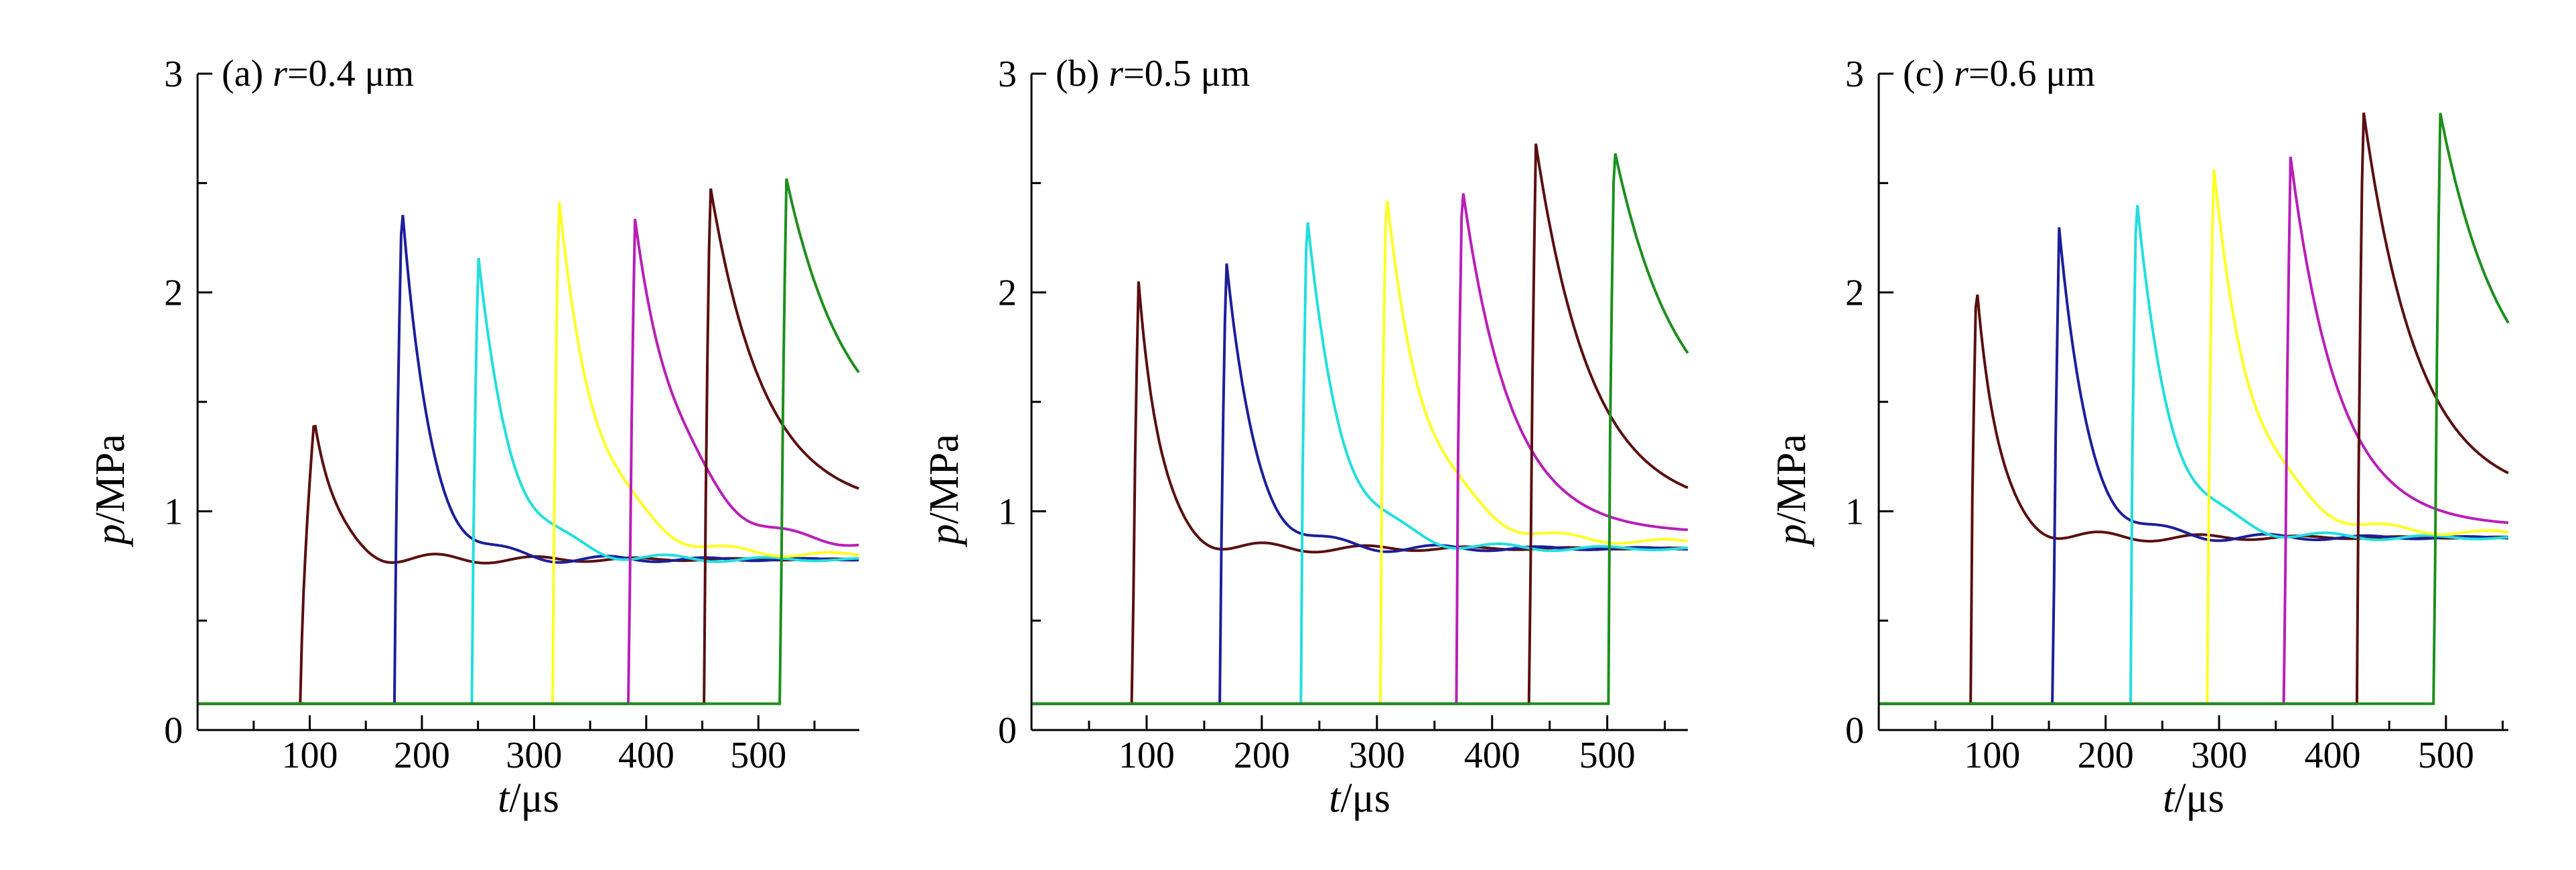 The image size is (2576, 870). I want to click on title-value: =0.6 μm, so click(2032, 73).